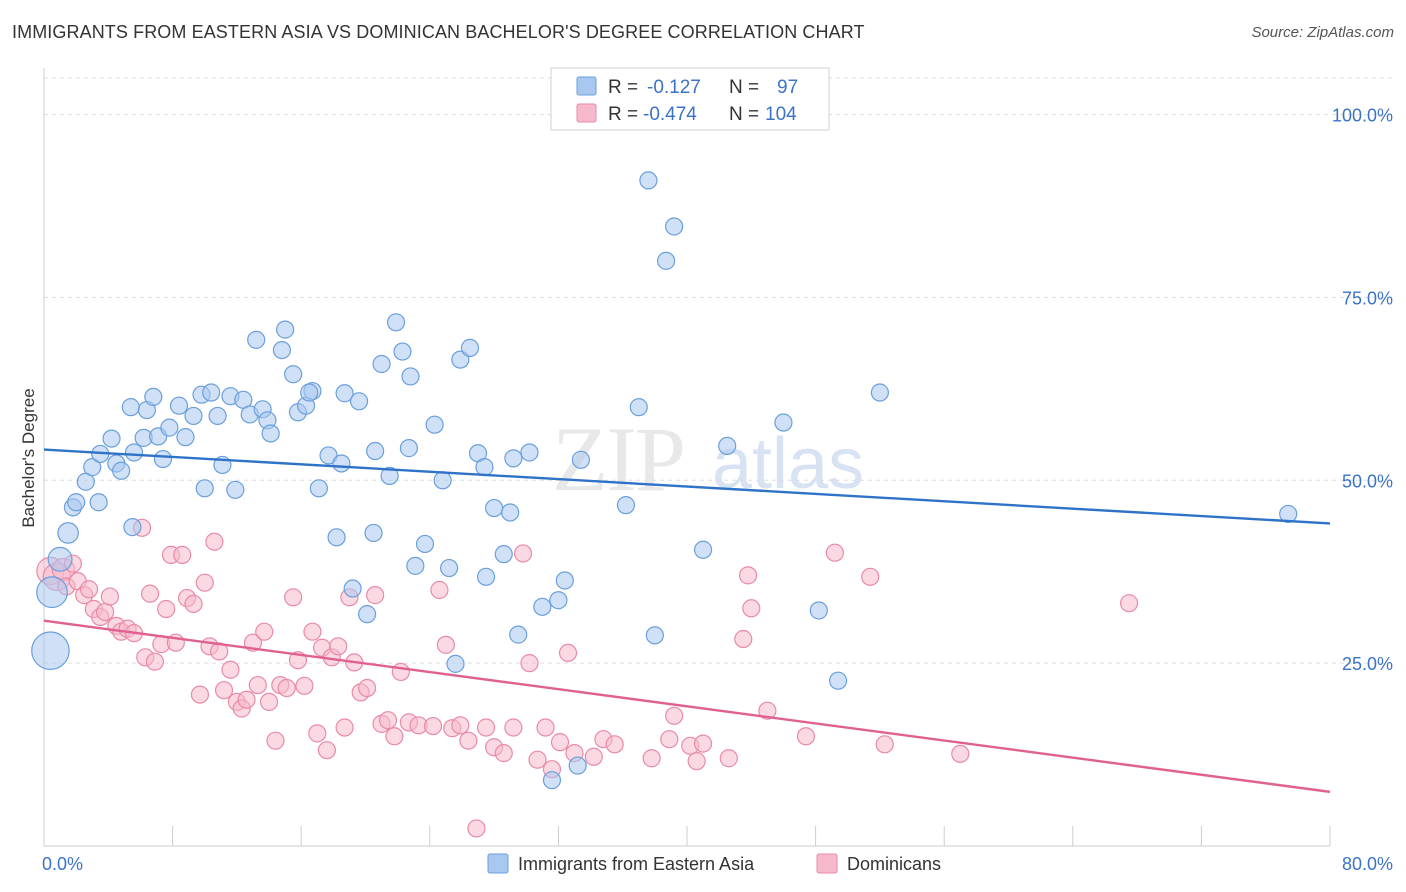 The image size is (1406, 892). Describe the element at coordinates (586, 86) in the screenshot. I see `legend-swatch-blue` at that location.